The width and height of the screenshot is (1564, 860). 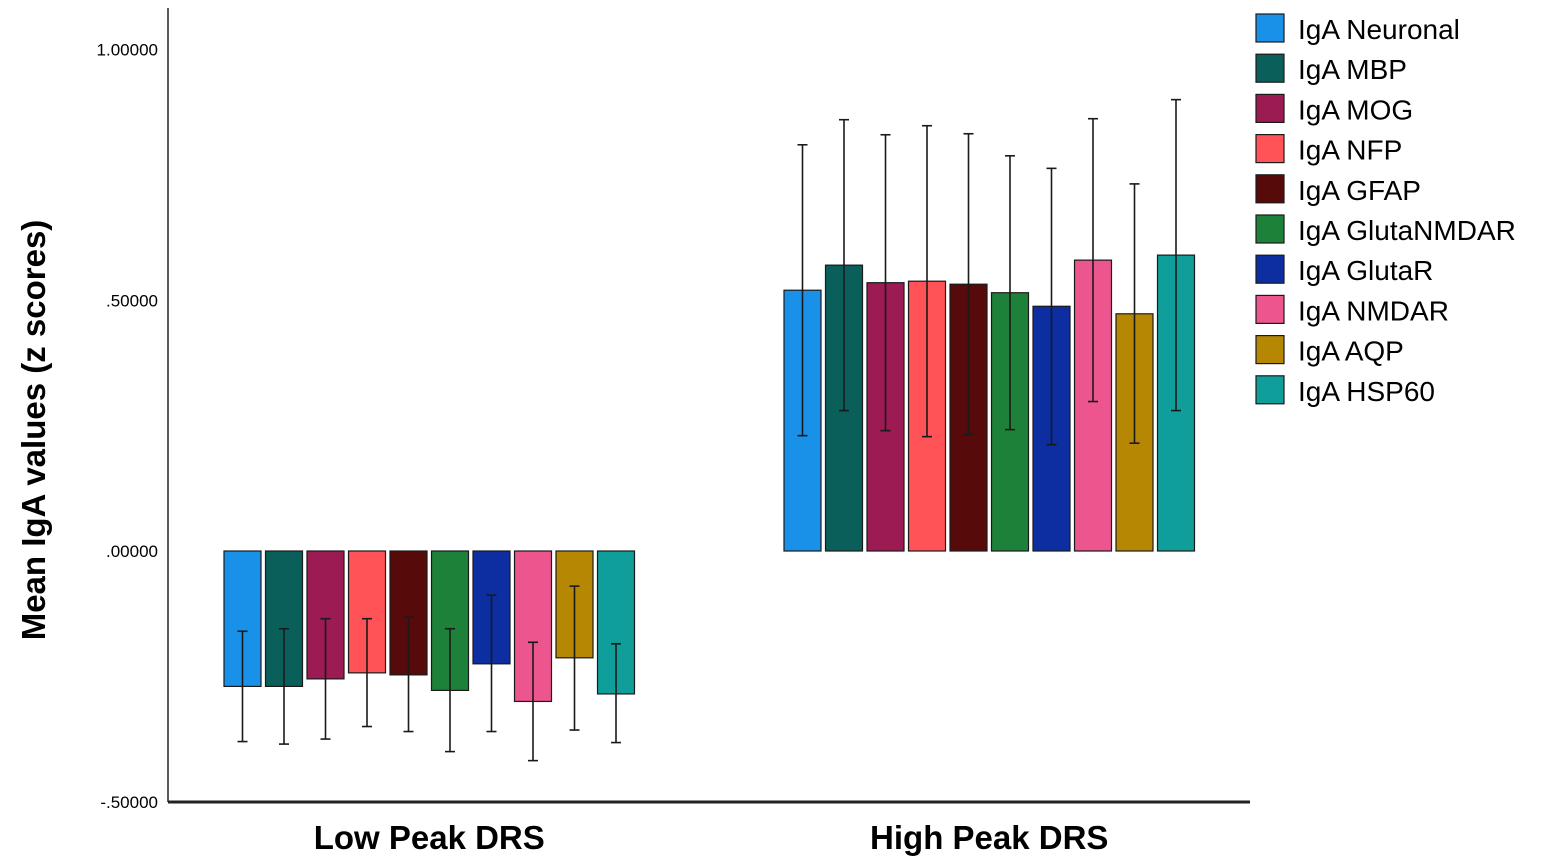 I want to click on y-tick-label: -.50000, so click(x=129, y=802).